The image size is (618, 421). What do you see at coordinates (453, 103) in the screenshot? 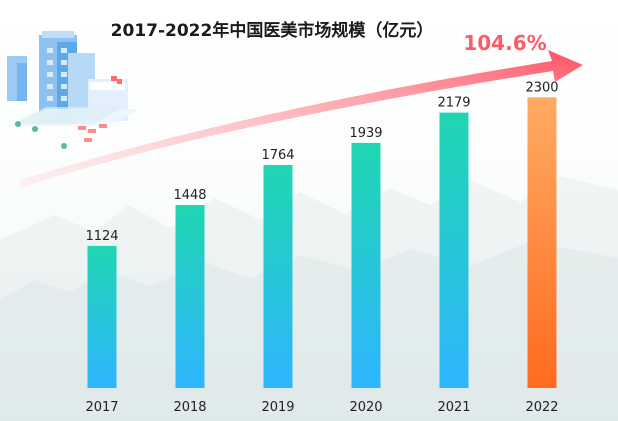
I see `bar-value-label-2021: 2179` at bounding box center [453, 103].